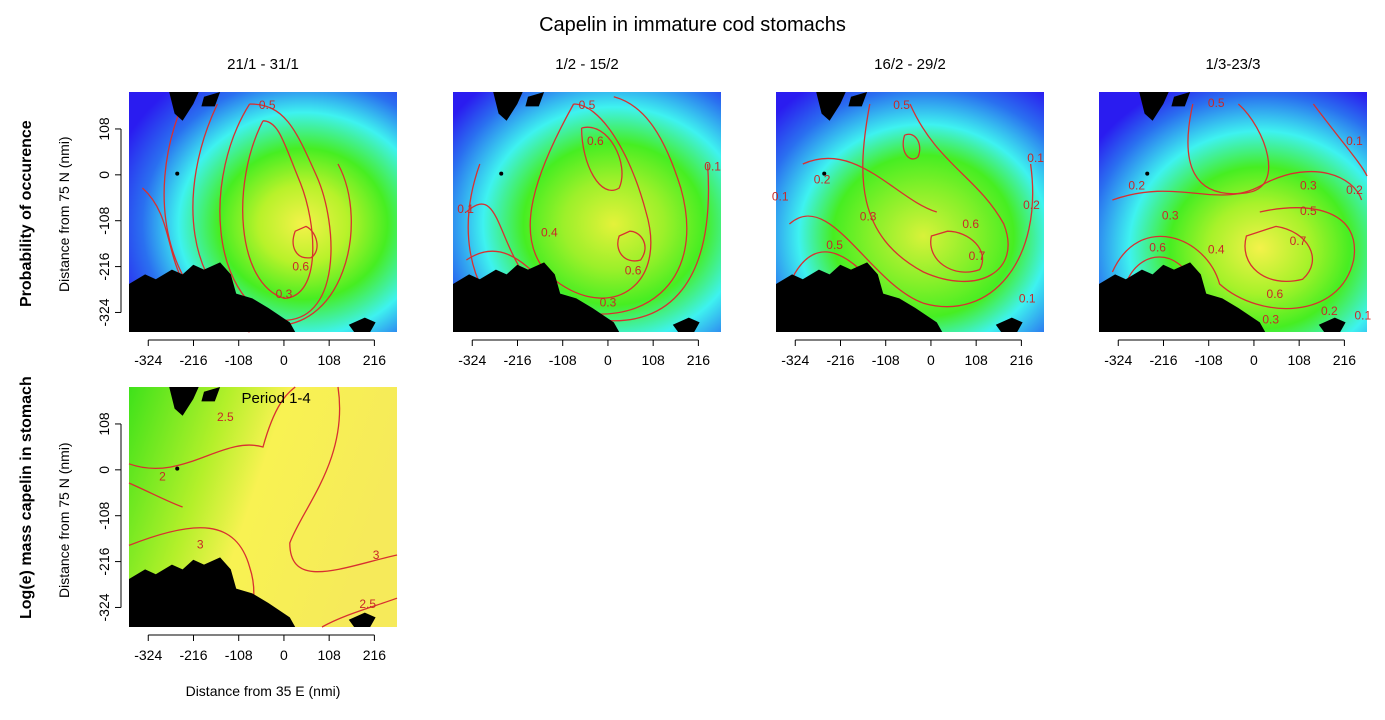  I want to click on panel-title-3: 16/2 - 29/2, so click(910, 64).